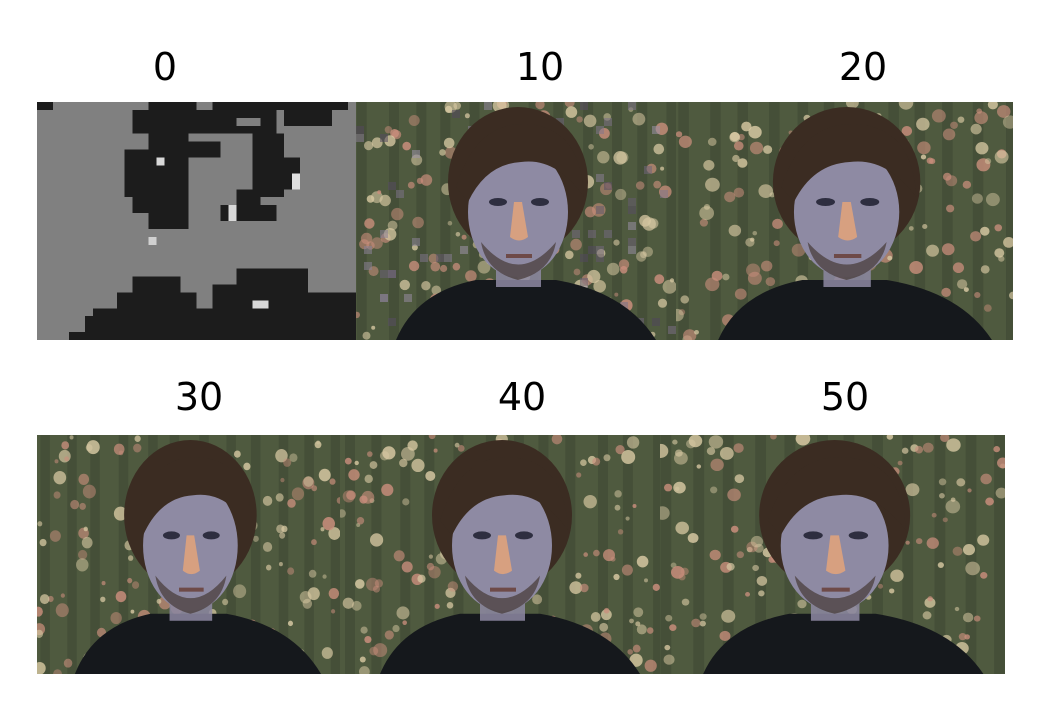  I want to click on panel-label-50: 50, so click(845, 397).